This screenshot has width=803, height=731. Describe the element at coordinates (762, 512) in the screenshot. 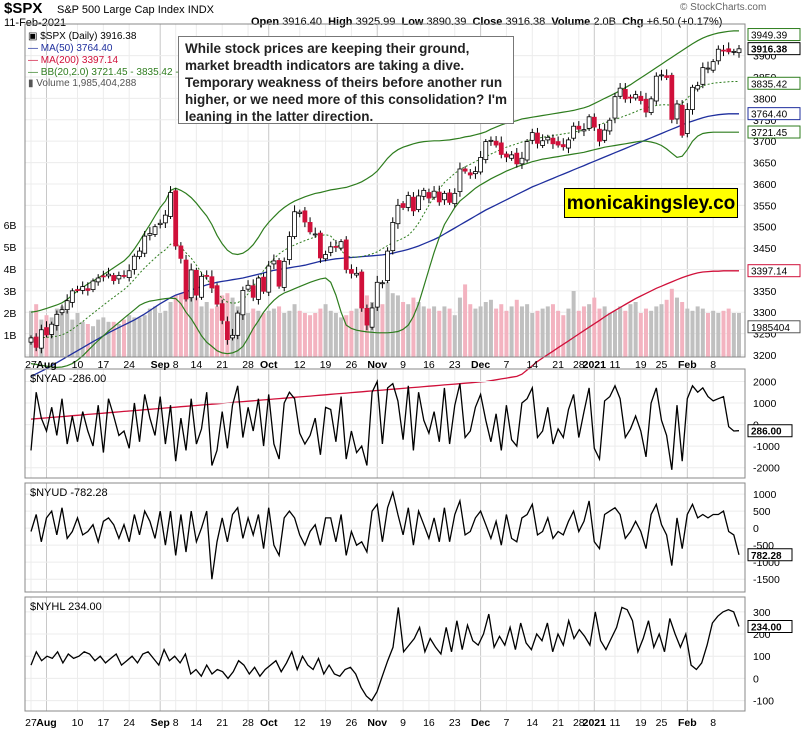

I see `indicator-tick-label: 500` at that location.